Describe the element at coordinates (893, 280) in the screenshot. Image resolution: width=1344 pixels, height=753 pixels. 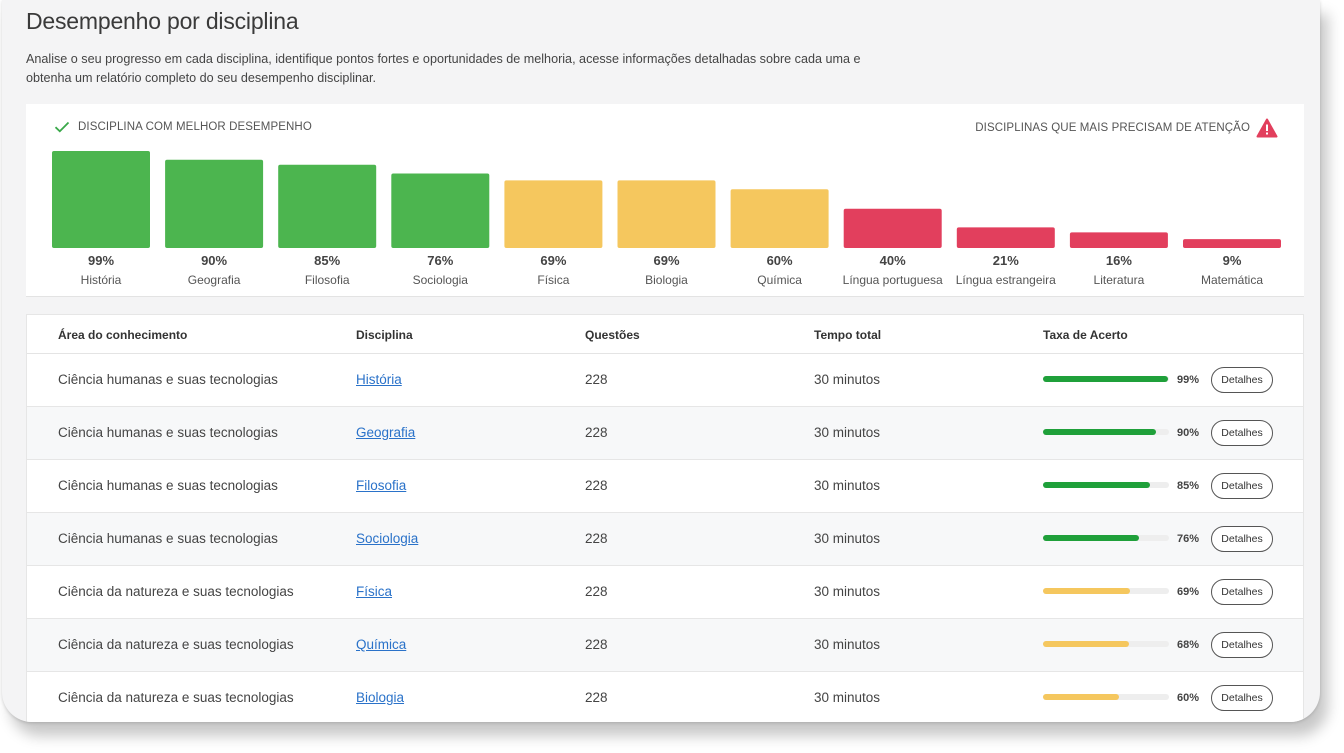
I see `bar-category-label: Língua portuguesa` at that location.